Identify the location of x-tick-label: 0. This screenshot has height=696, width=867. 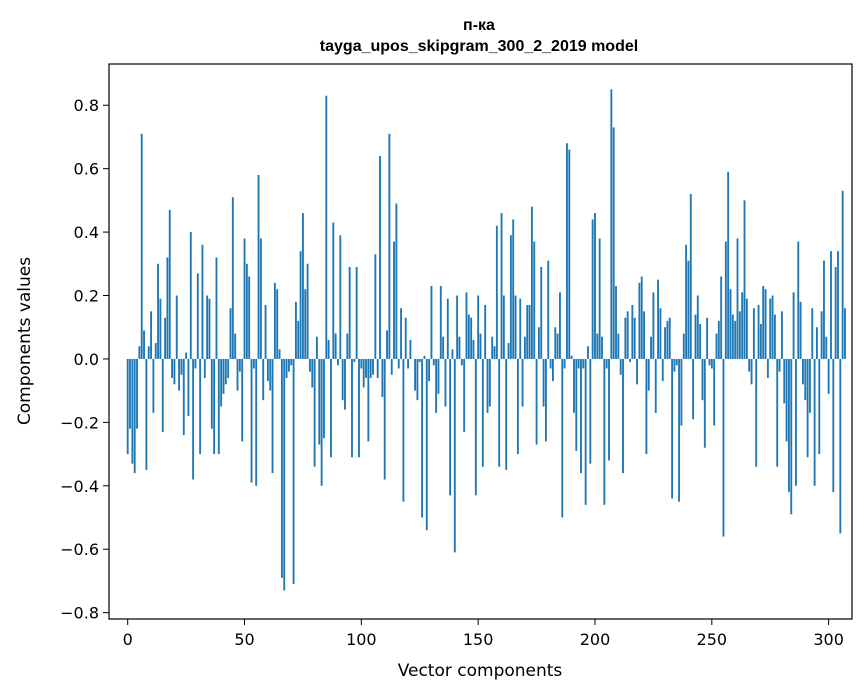
(128, 639).